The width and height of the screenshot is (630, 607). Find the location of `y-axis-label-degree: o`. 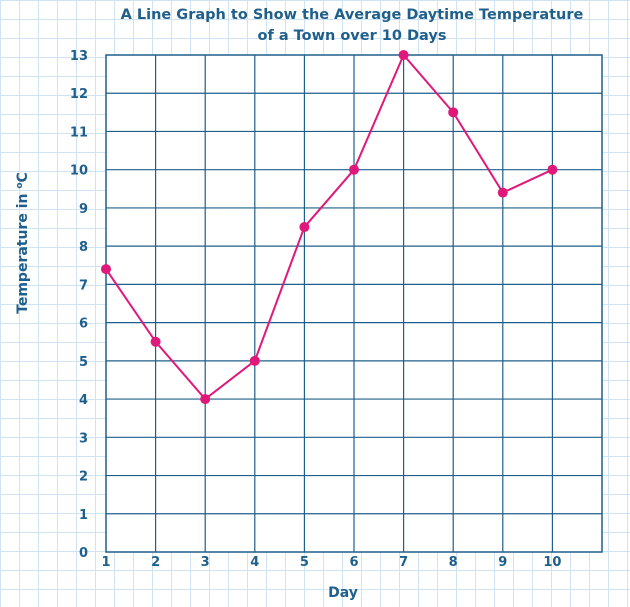

y-axis-label-degree: o is located at coordinates (20, 185).